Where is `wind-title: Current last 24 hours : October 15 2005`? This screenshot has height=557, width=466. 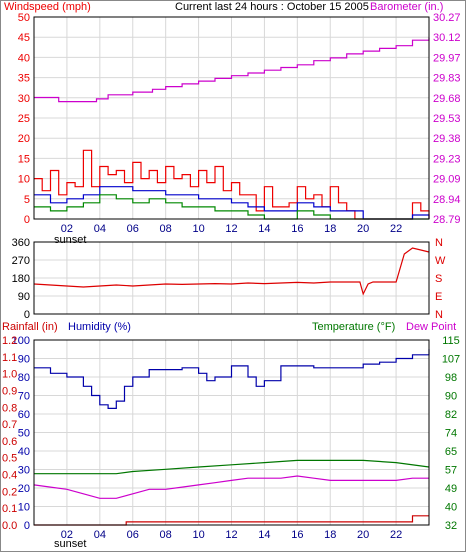
wind-title: Current last 24 hours : October 15 2005 is located at coordinates (272, 7).